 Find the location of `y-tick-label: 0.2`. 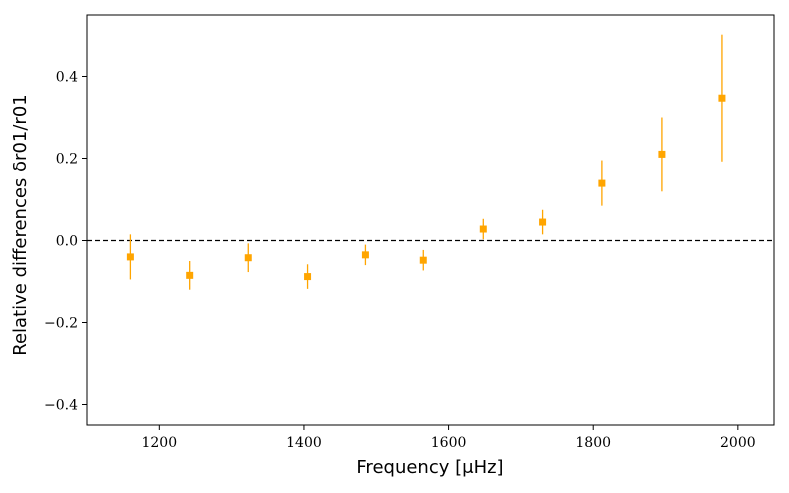

y-tick-label: 0.2 is located at coordinates (67, 160).